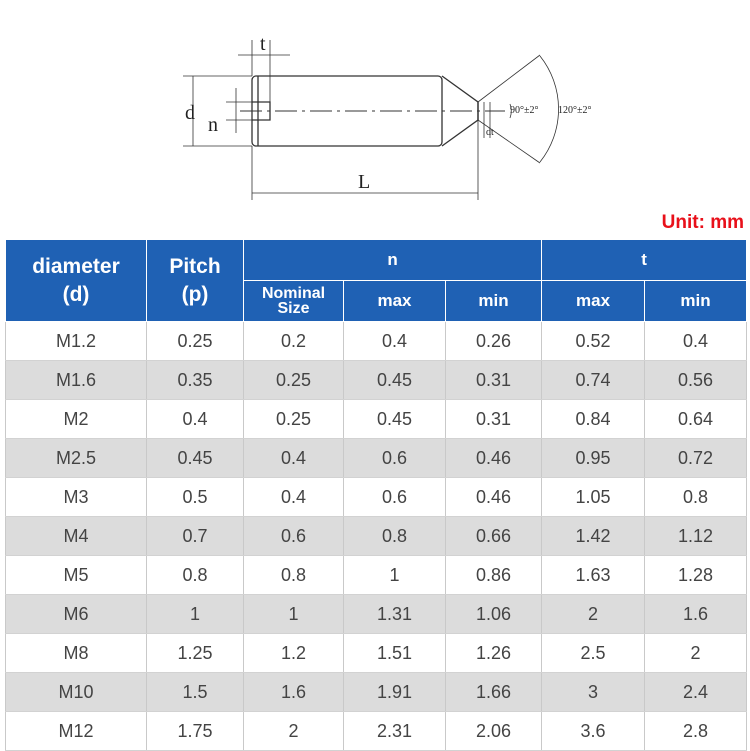 Image resolution: width=750 pixels, height=751 pixels. Describe the element at coordinates (195, 380) in the screenshot. I see `cell-pitch: 0.35` at that location.